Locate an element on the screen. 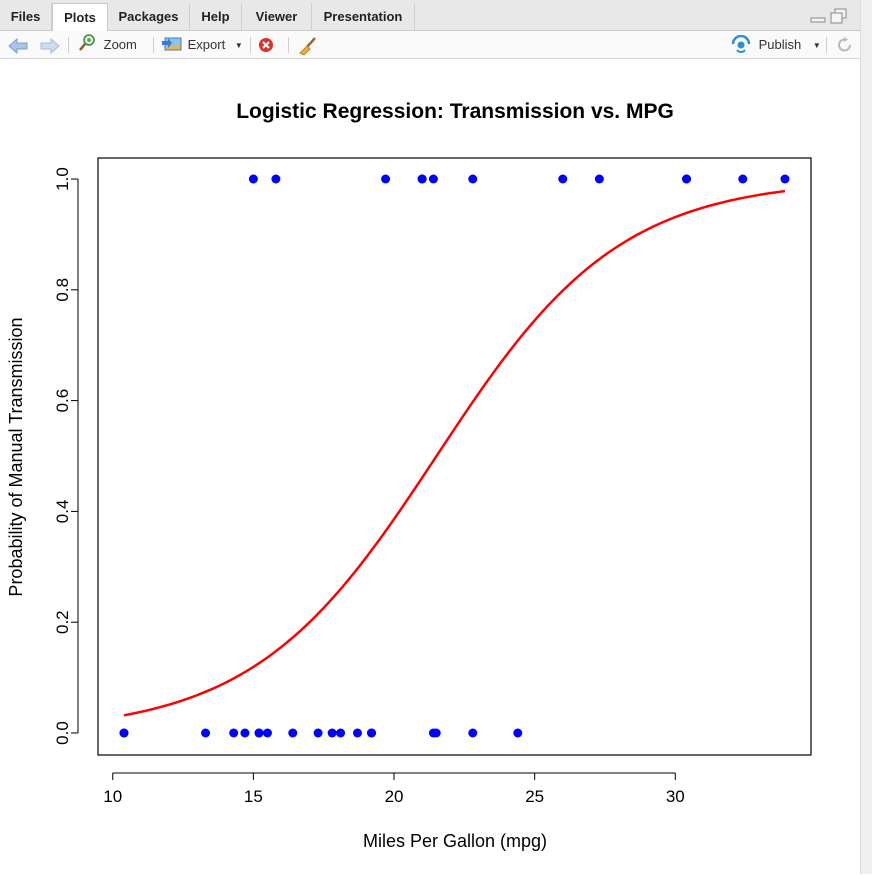 The width and height of the screenshot is (872, 879). export-label: Export is located at coordinates (206, 44).